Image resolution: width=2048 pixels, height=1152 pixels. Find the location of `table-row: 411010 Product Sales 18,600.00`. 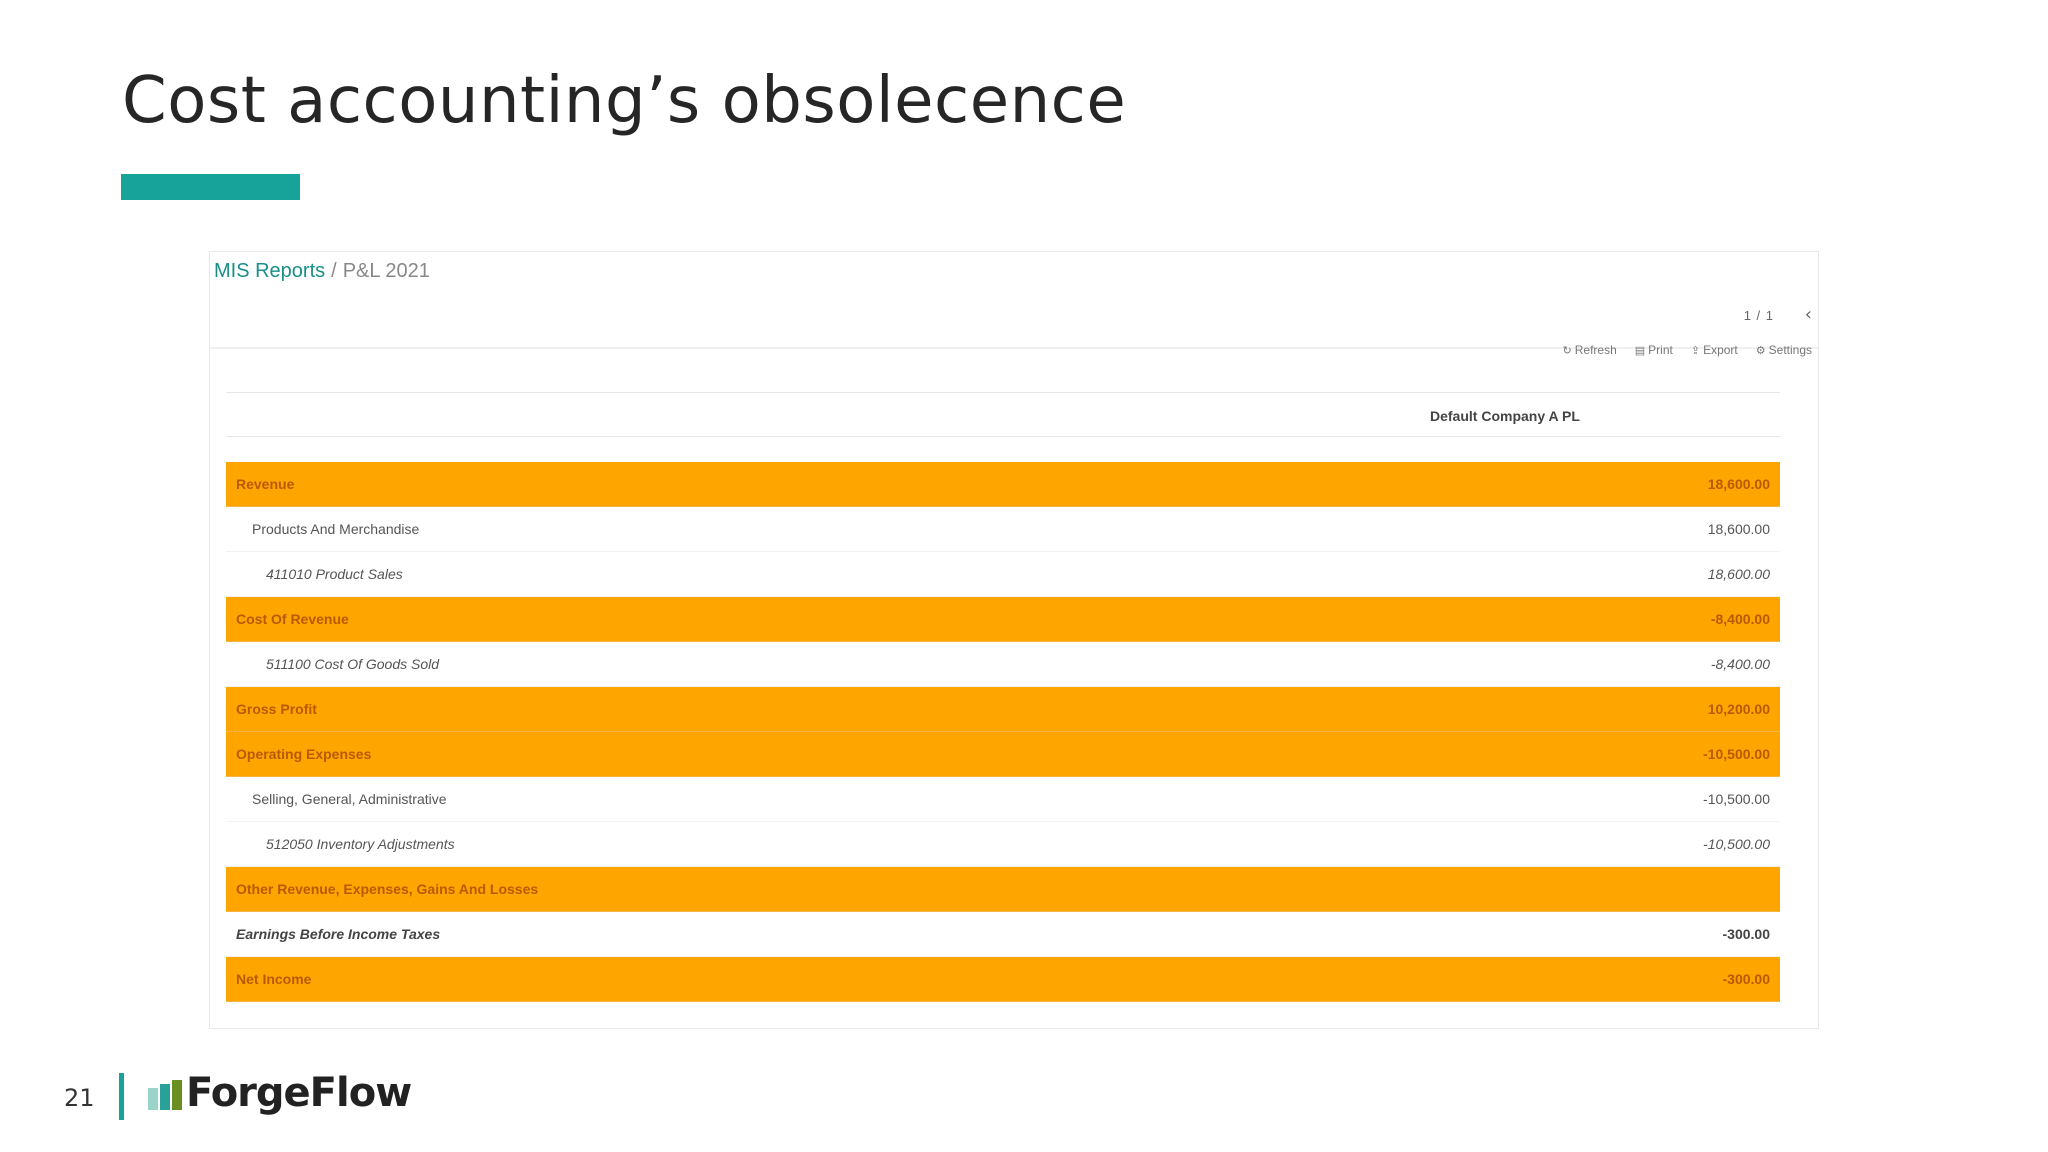

table-row: 411010 Product Sales 18,600.00 is located at coordinates (1003, 574).